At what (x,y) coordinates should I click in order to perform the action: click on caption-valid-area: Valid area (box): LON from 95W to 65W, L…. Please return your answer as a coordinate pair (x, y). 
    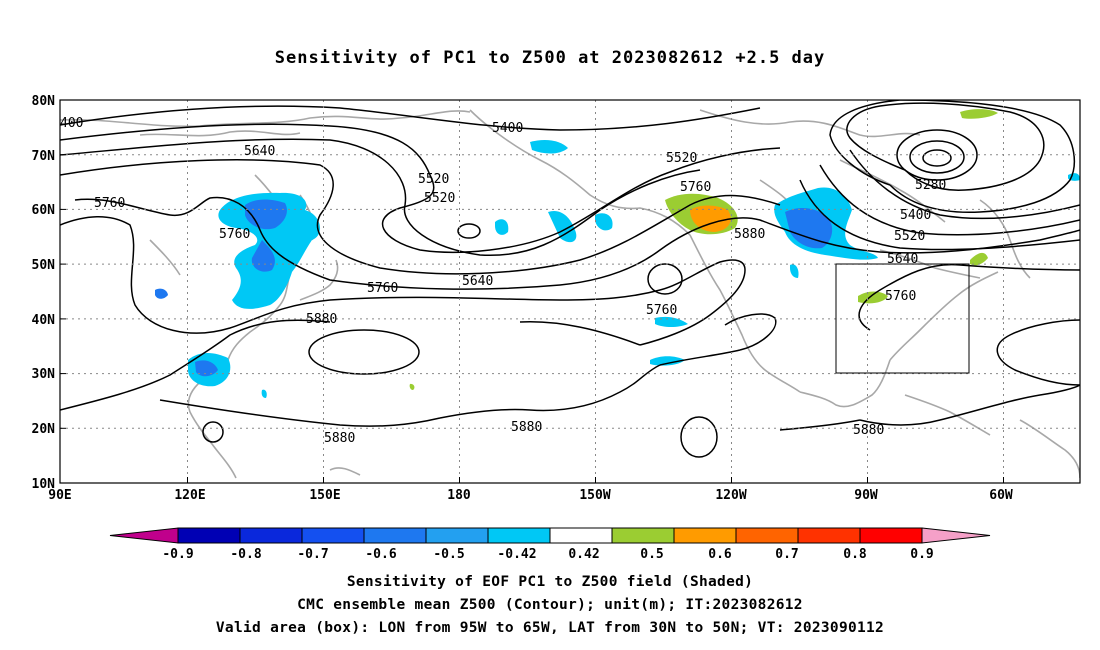
    Looking at the image, I should click on (550, 628).